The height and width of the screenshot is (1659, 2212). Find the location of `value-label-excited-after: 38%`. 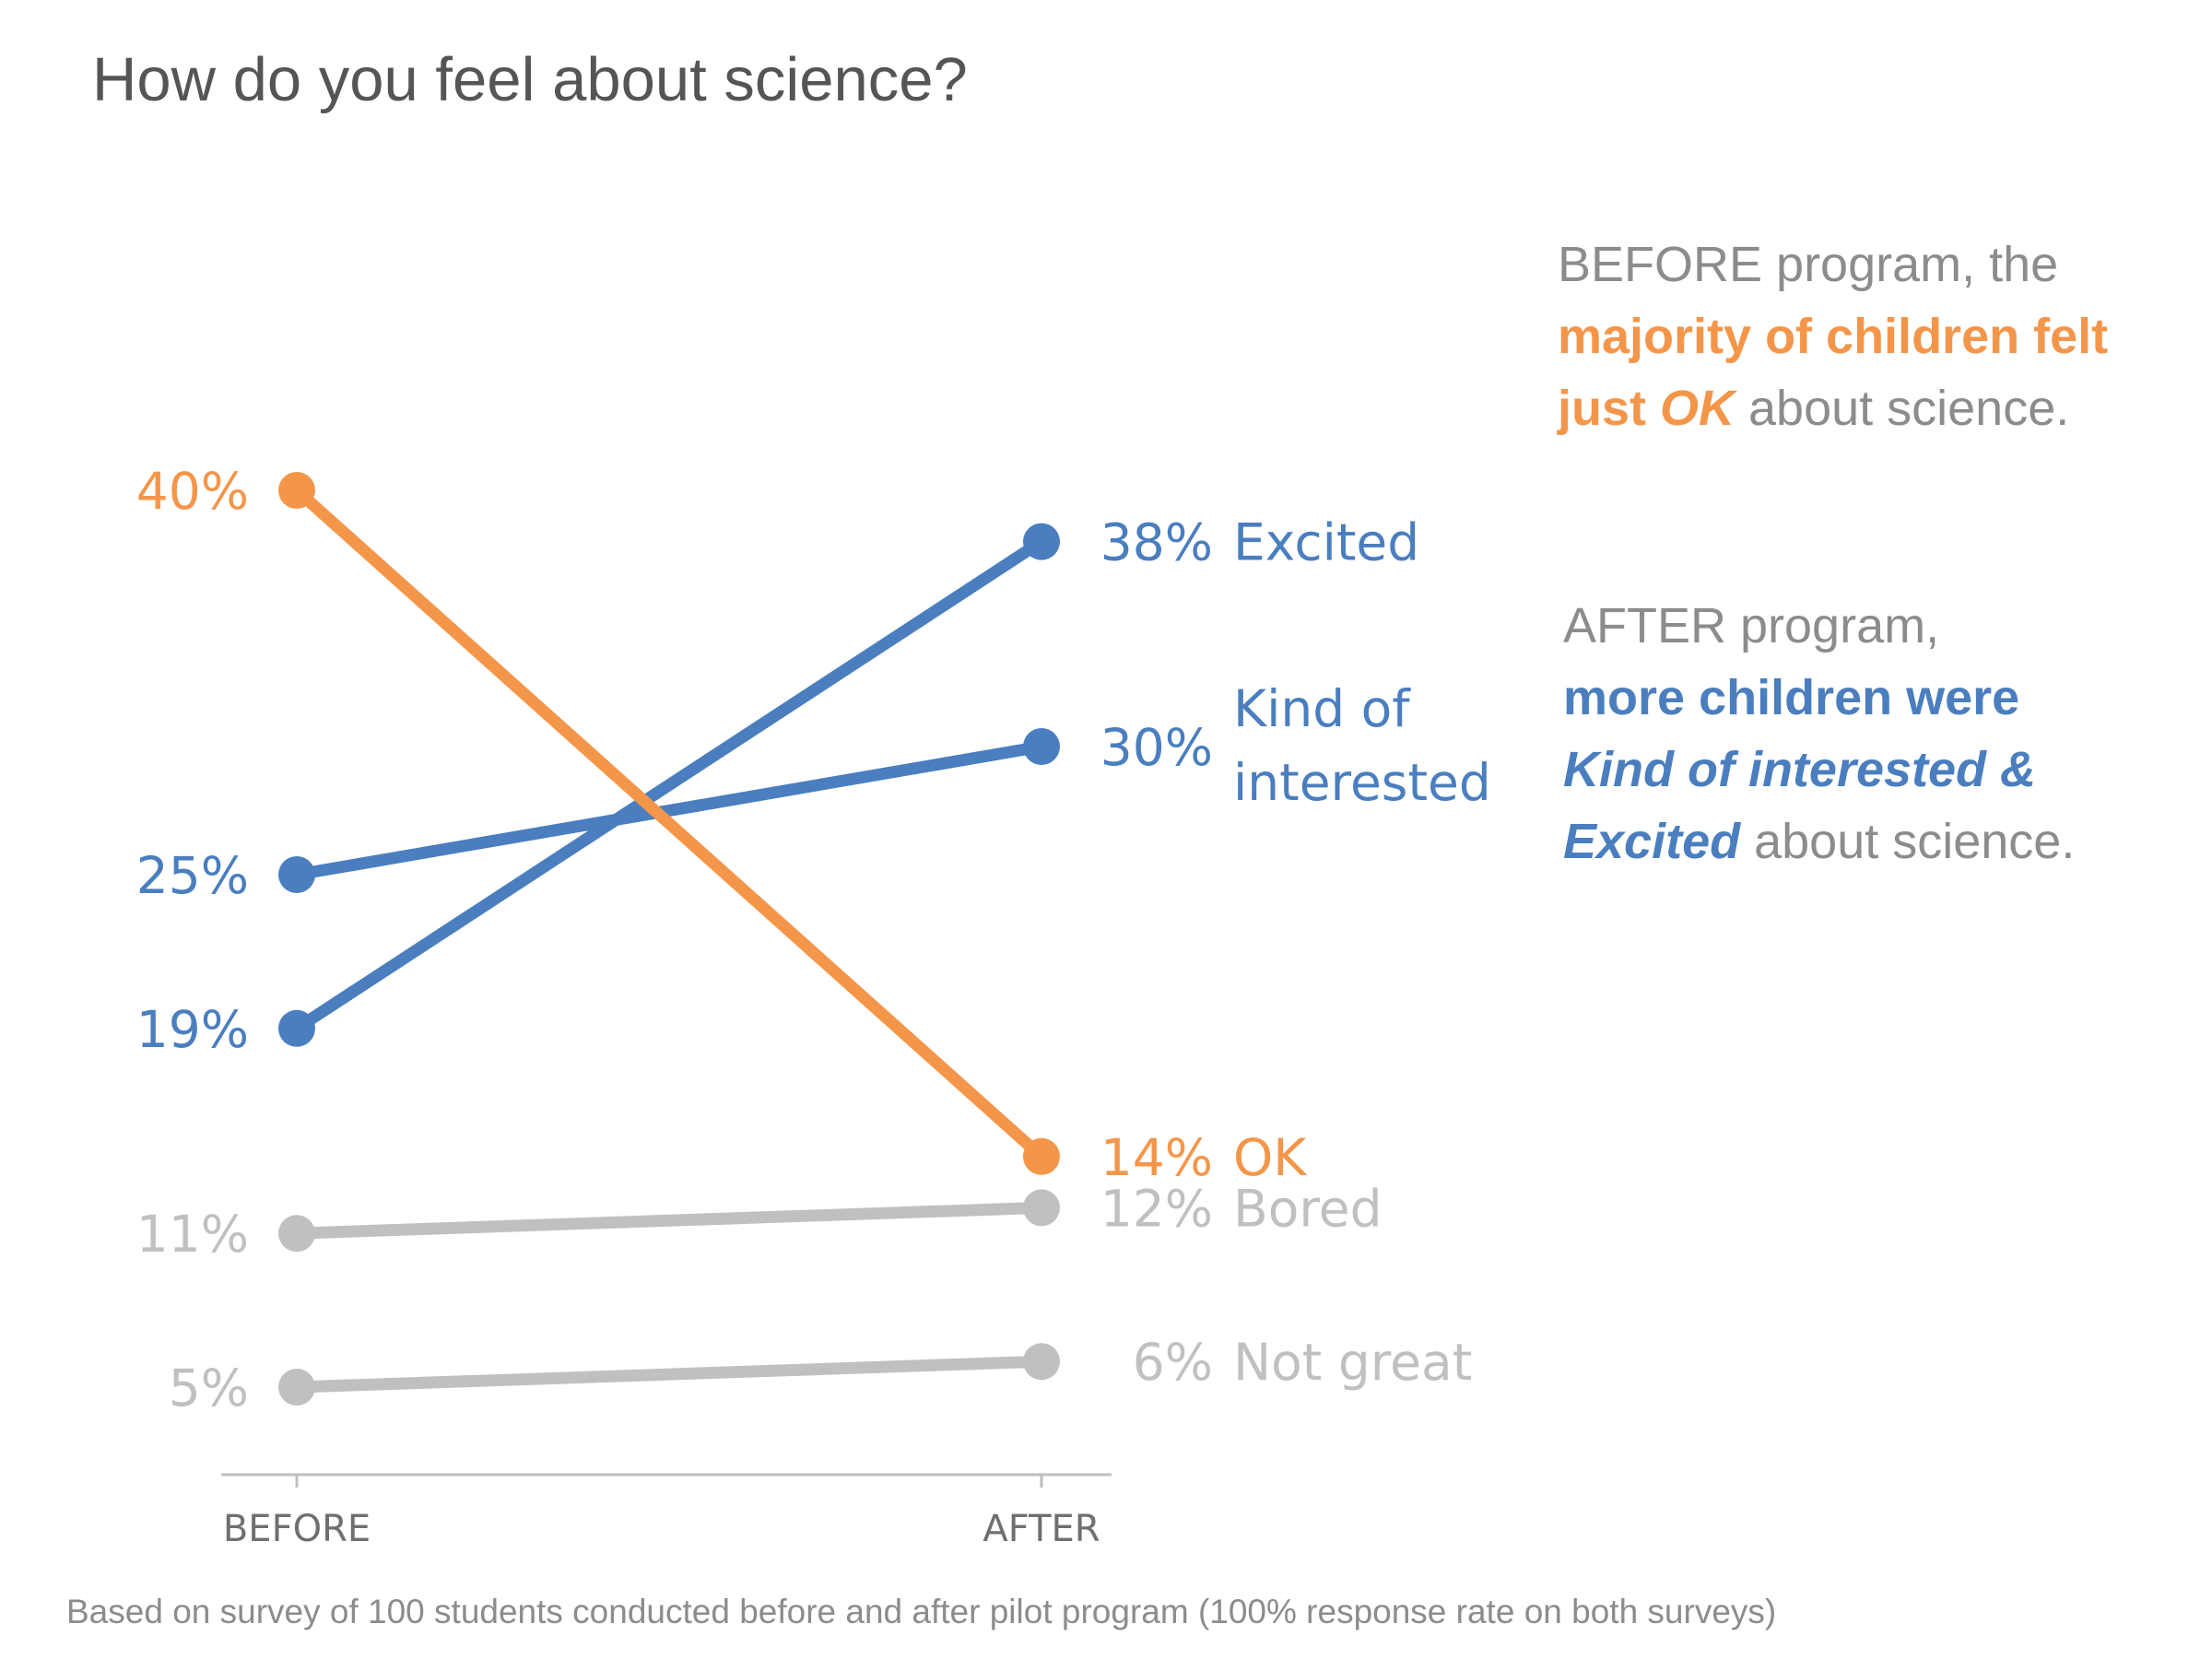

value-label-excited-after: 38% is located at coordinates (1156, 542).